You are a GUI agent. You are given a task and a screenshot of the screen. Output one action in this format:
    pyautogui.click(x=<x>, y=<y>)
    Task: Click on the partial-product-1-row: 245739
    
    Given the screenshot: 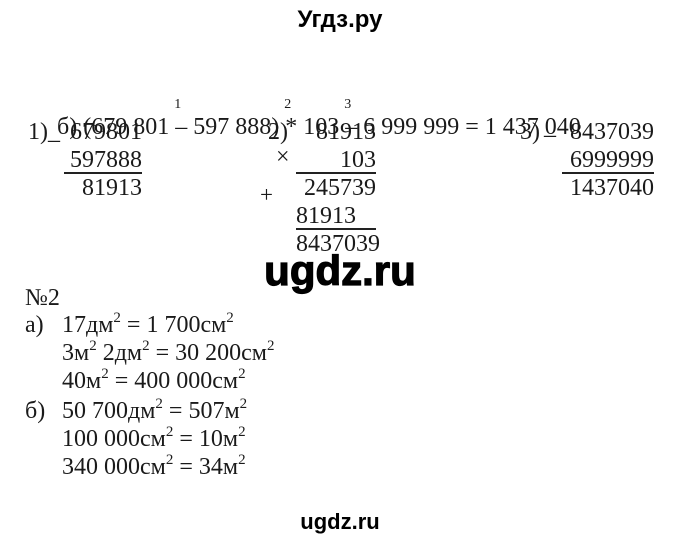 What is the action you would take?
    pyautogui.click(x=322, y=188)
    